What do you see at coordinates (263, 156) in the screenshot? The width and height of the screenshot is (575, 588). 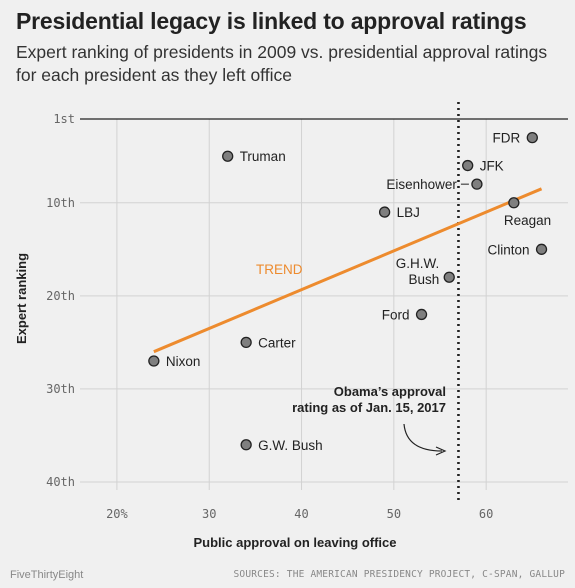 I see `label-truman: Truman` at bounding box center [263, 156].